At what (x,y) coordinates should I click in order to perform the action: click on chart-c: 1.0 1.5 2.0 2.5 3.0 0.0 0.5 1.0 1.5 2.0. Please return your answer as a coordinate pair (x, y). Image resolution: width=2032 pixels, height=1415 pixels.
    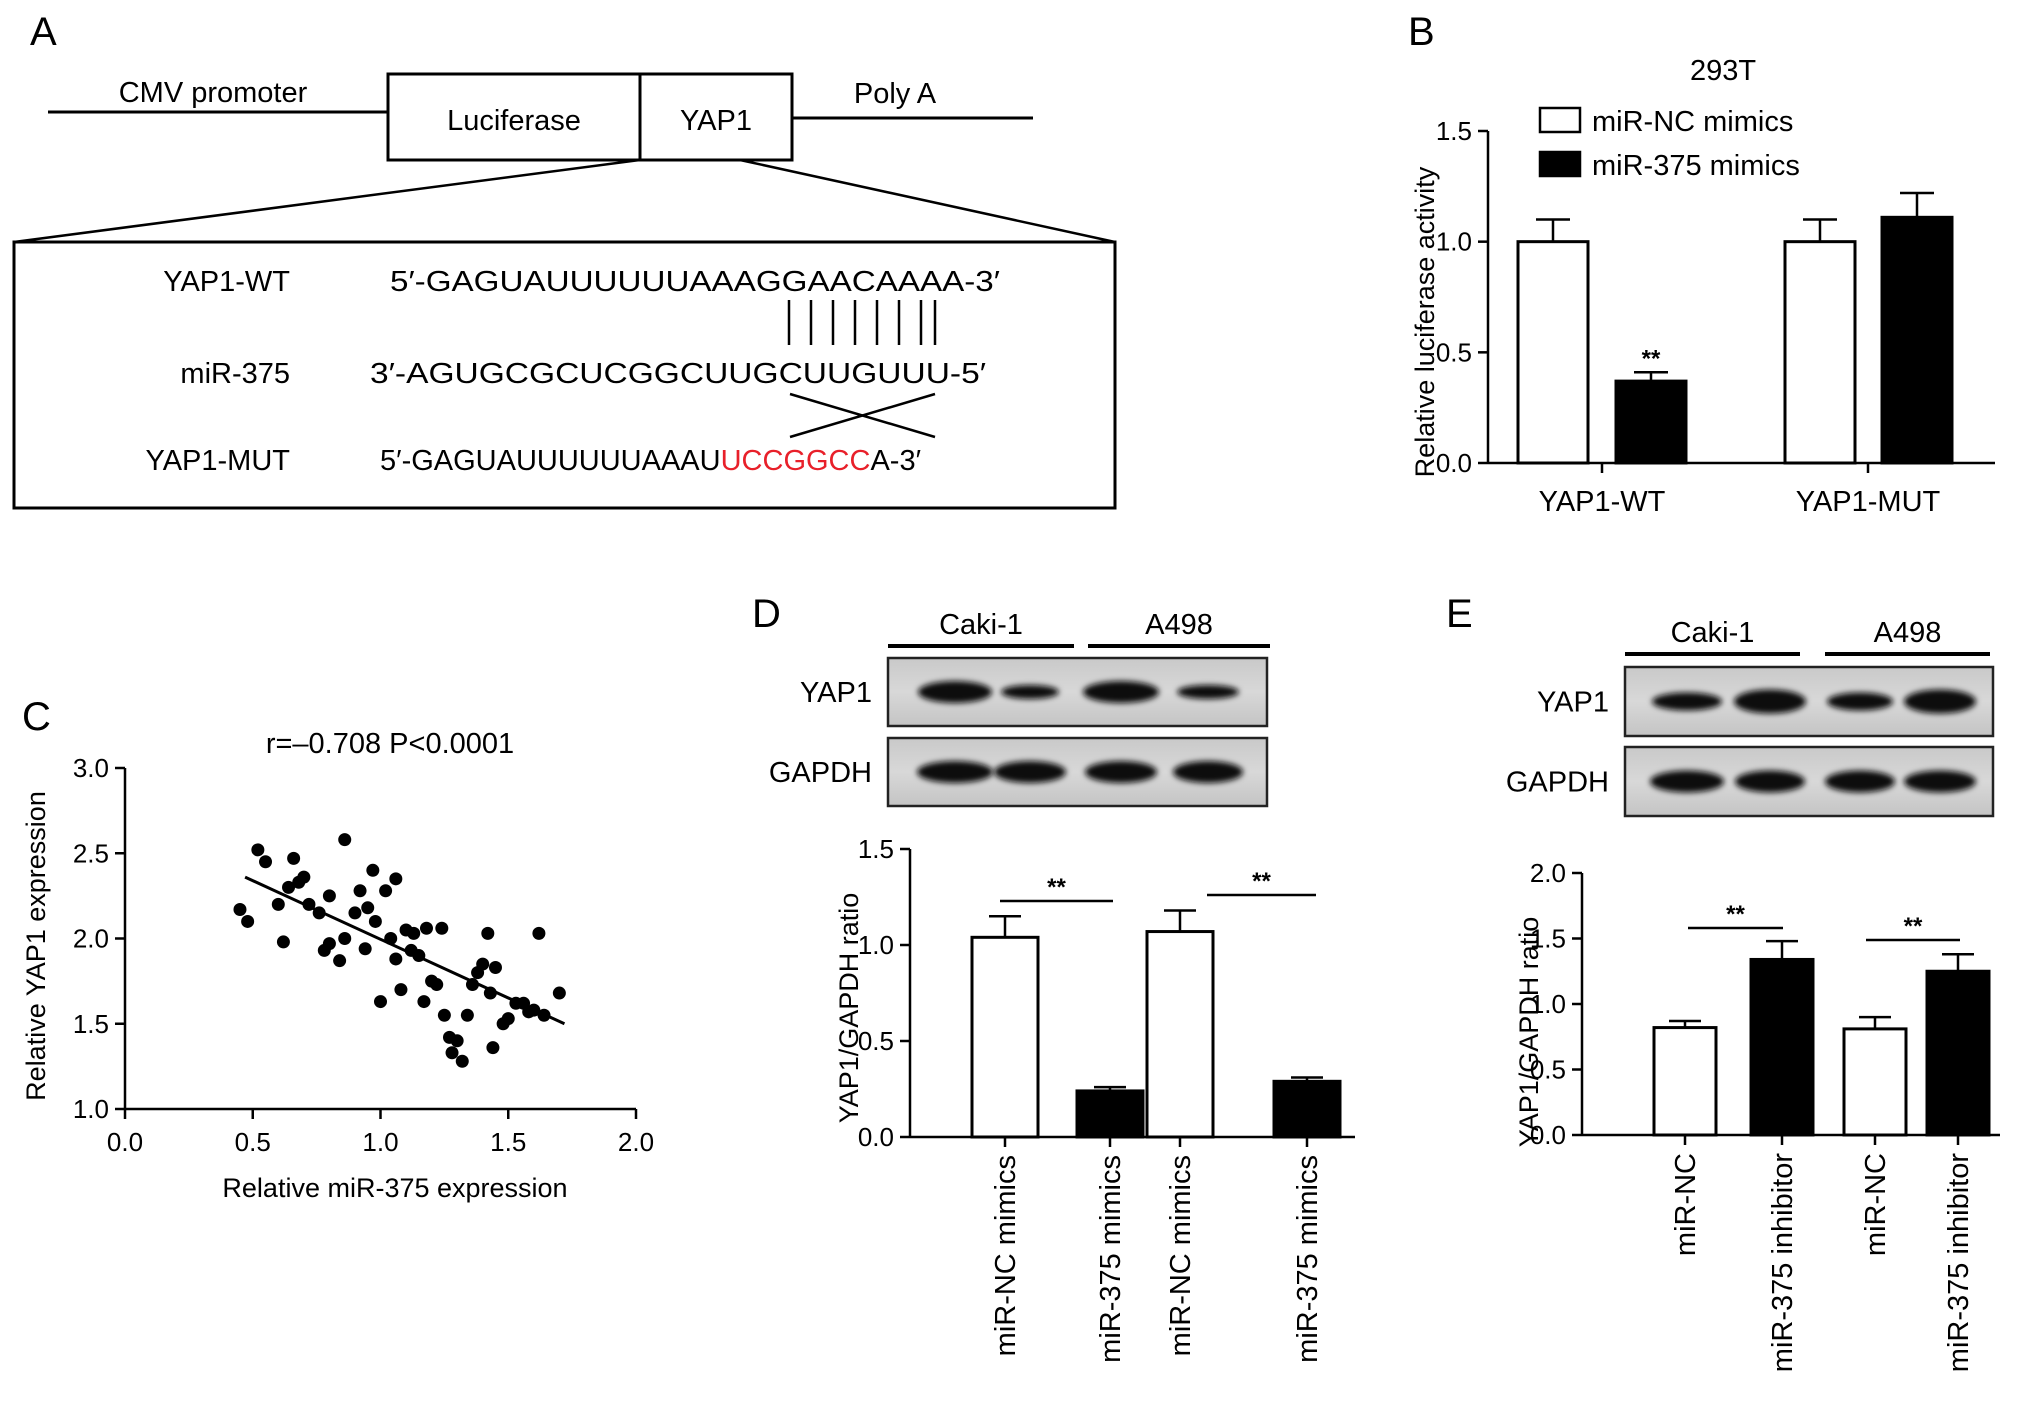
    Looking at the image, I should click on (363, 955).